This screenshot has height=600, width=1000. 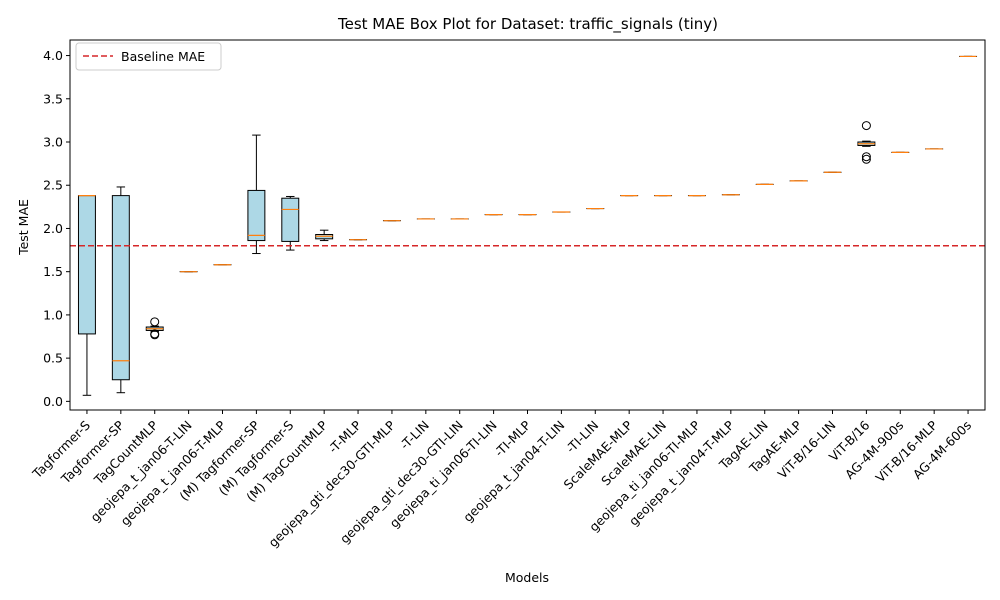 I want to click on y-tick-label: 0.0, so click(x=53, y=401).